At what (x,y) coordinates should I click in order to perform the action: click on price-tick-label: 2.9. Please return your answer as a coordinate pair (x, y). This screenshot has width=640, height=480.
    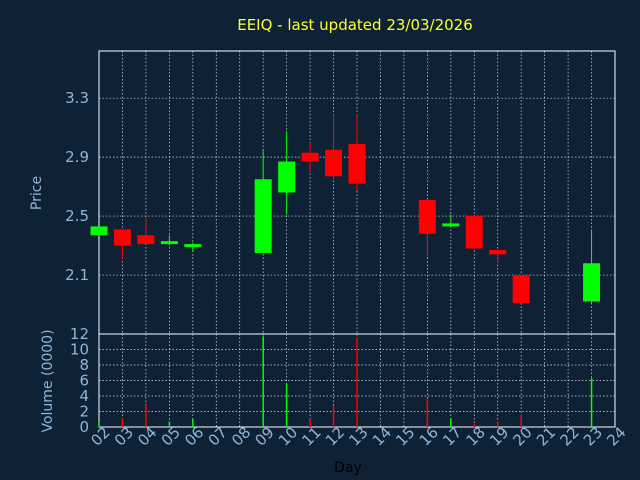
    Looking at the image, I should click on (77, 157).